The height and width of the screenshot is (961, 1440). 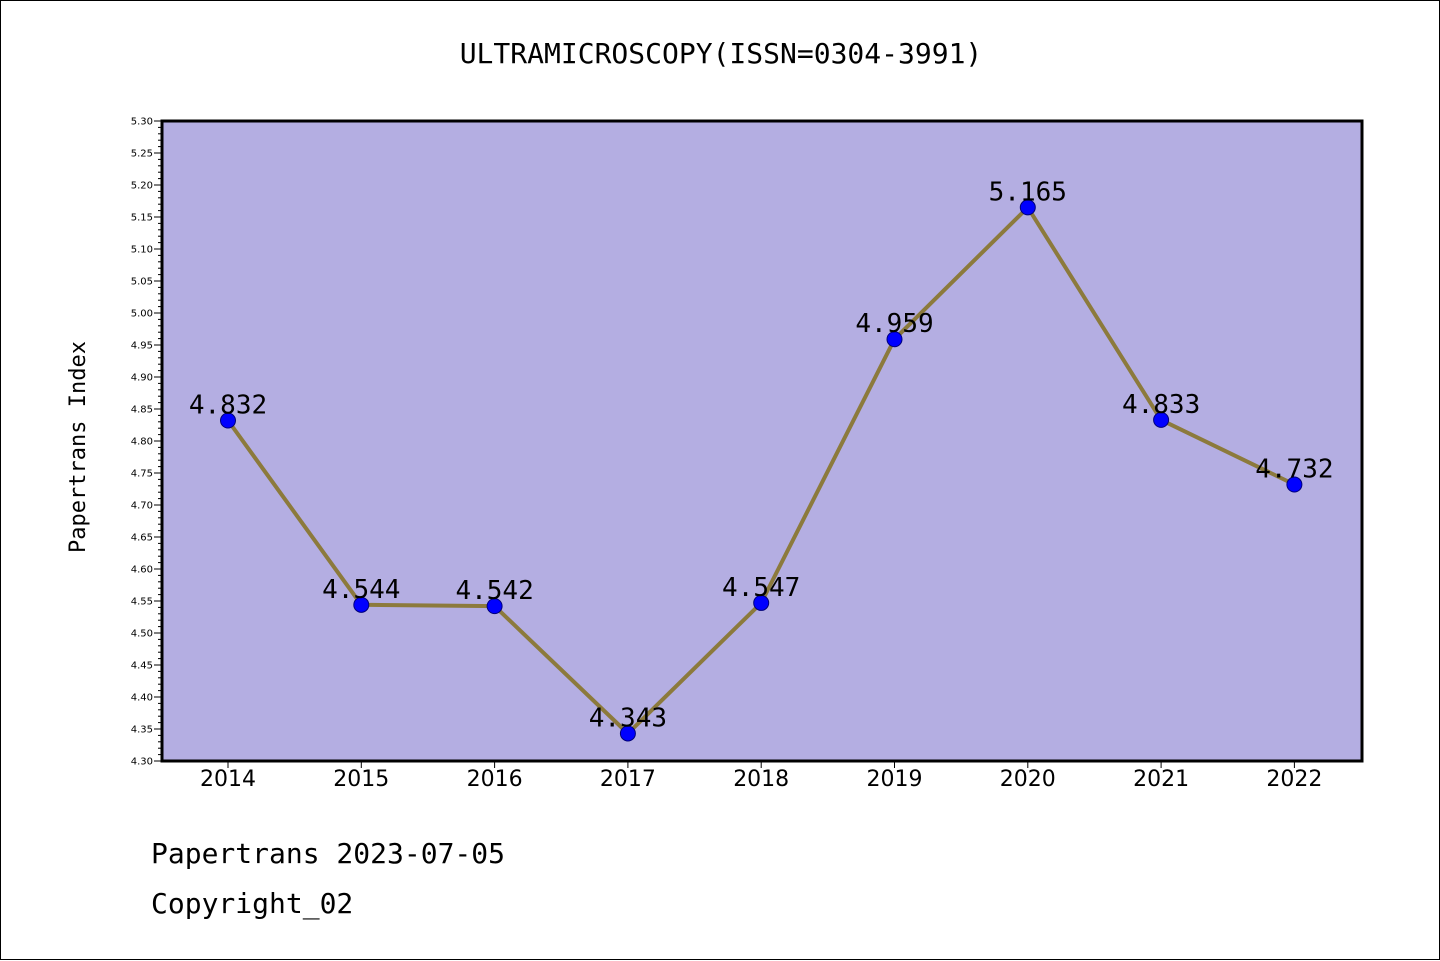 What do you see at coordinates (228, 420) in the screenshot?
I see `data-point-2014` at bounding box center [228, 420].